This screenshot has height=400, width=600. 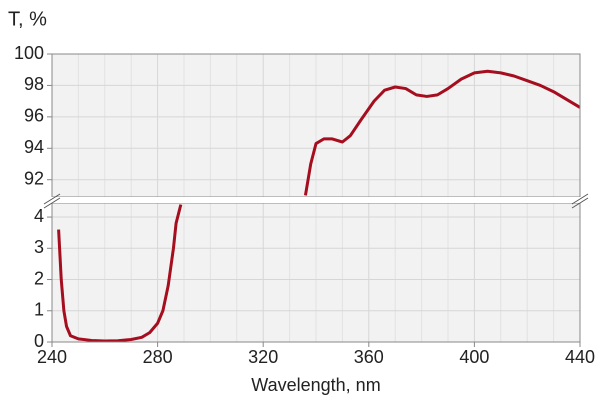 I want to click on x-tick-label: 240, so click(x=52, y=357).